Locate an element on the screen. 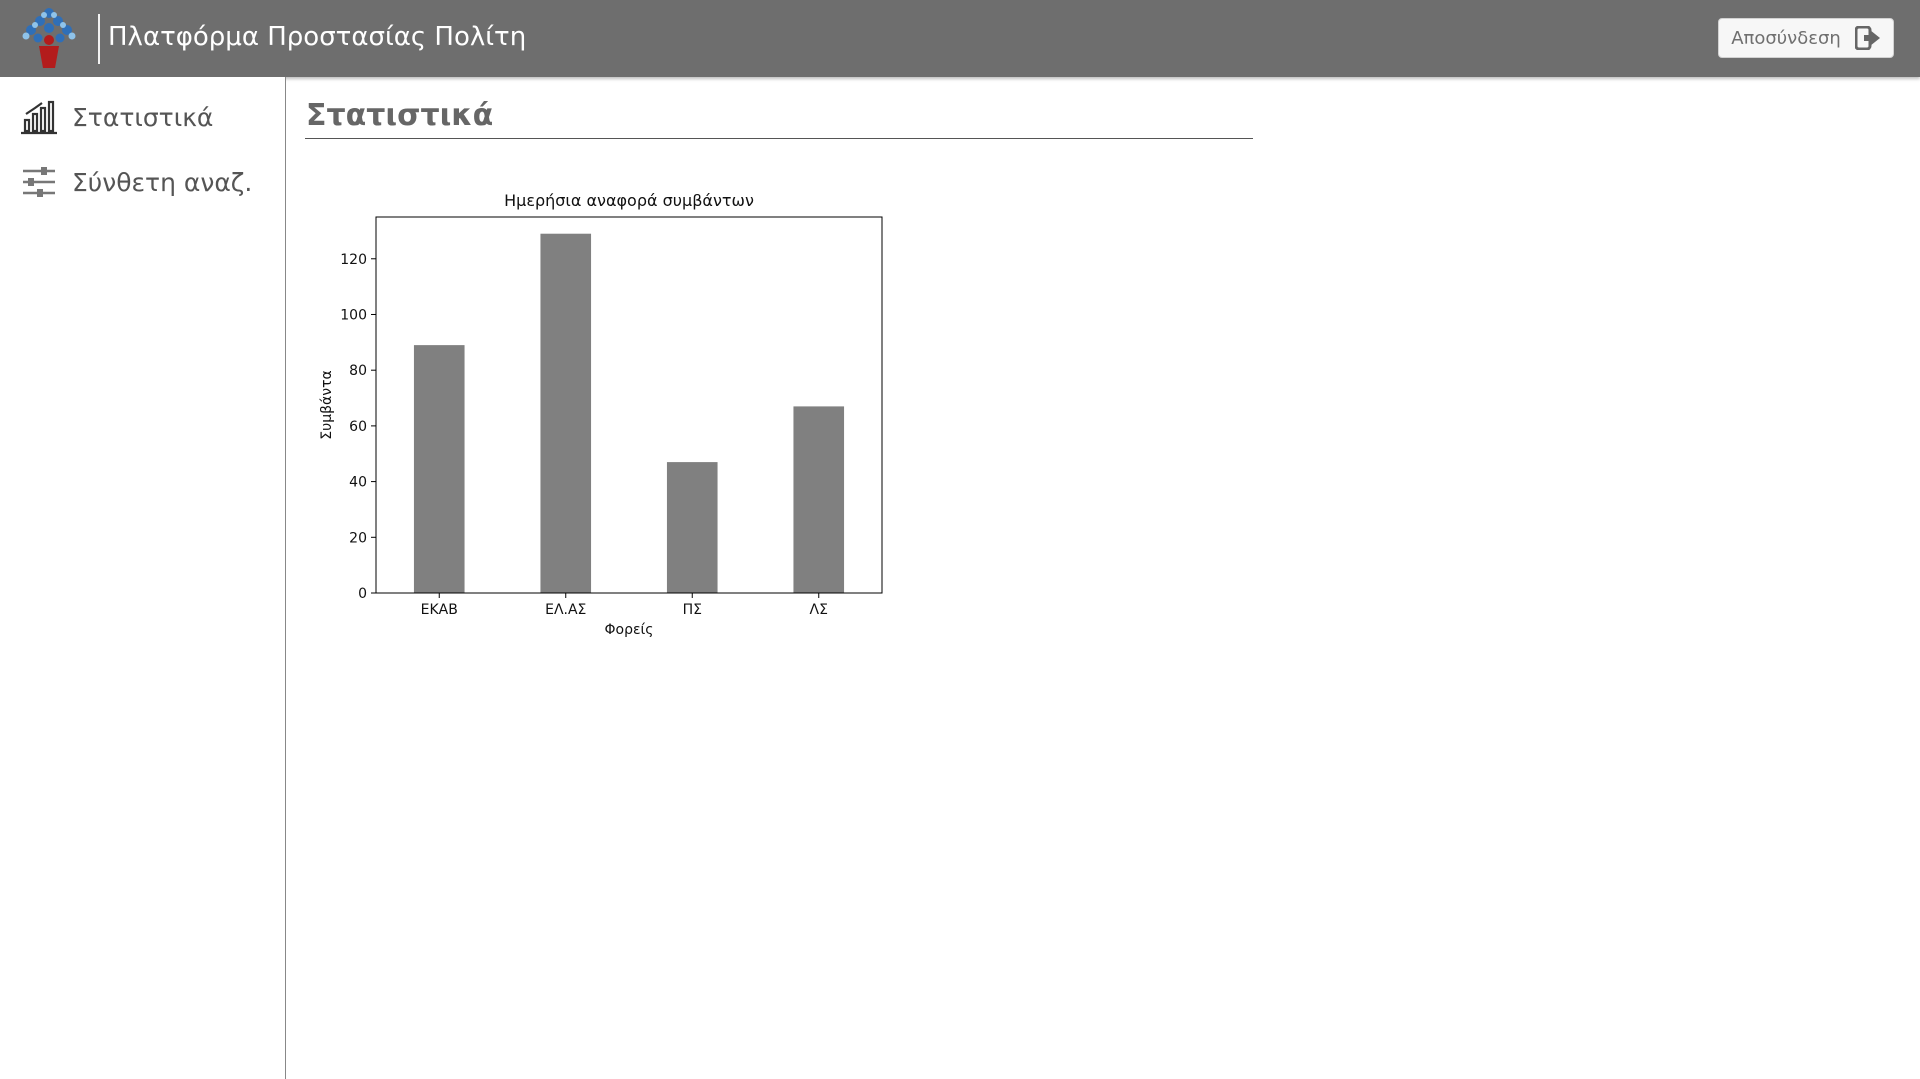  sliders-icon is located at coordinates (39, 182).